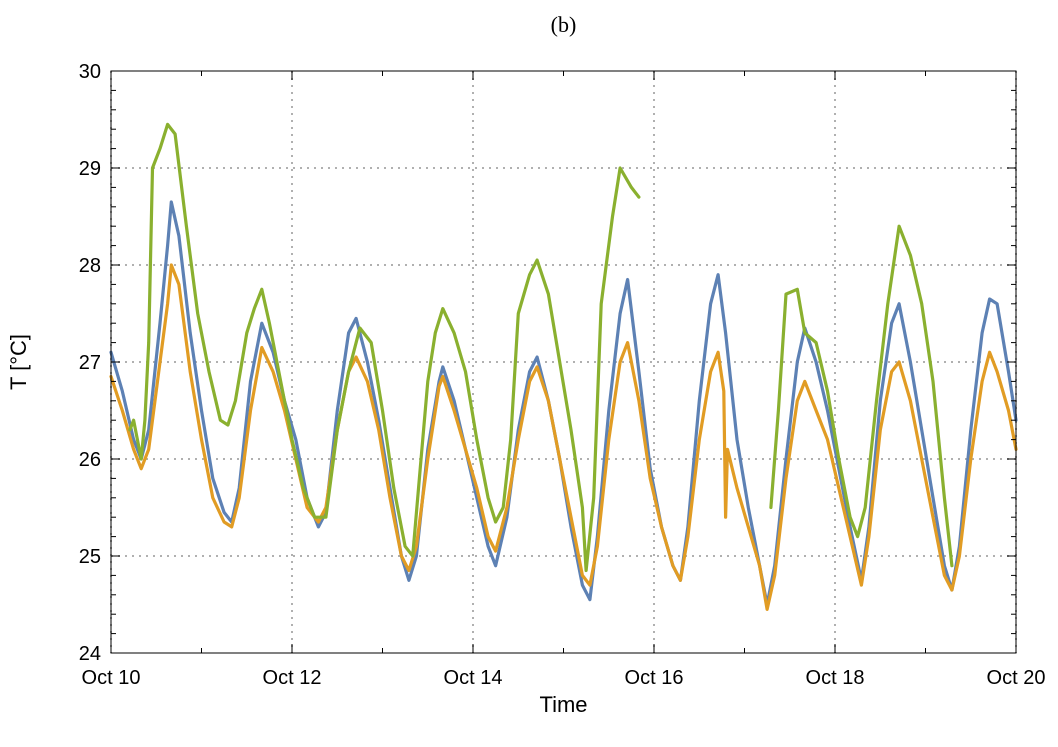 The image size is (1058, 747). What do you see at coordinates (292, 678) in the screenshot?
I see `x-tick-label: Oct 12` at bounding box center [292, 678].